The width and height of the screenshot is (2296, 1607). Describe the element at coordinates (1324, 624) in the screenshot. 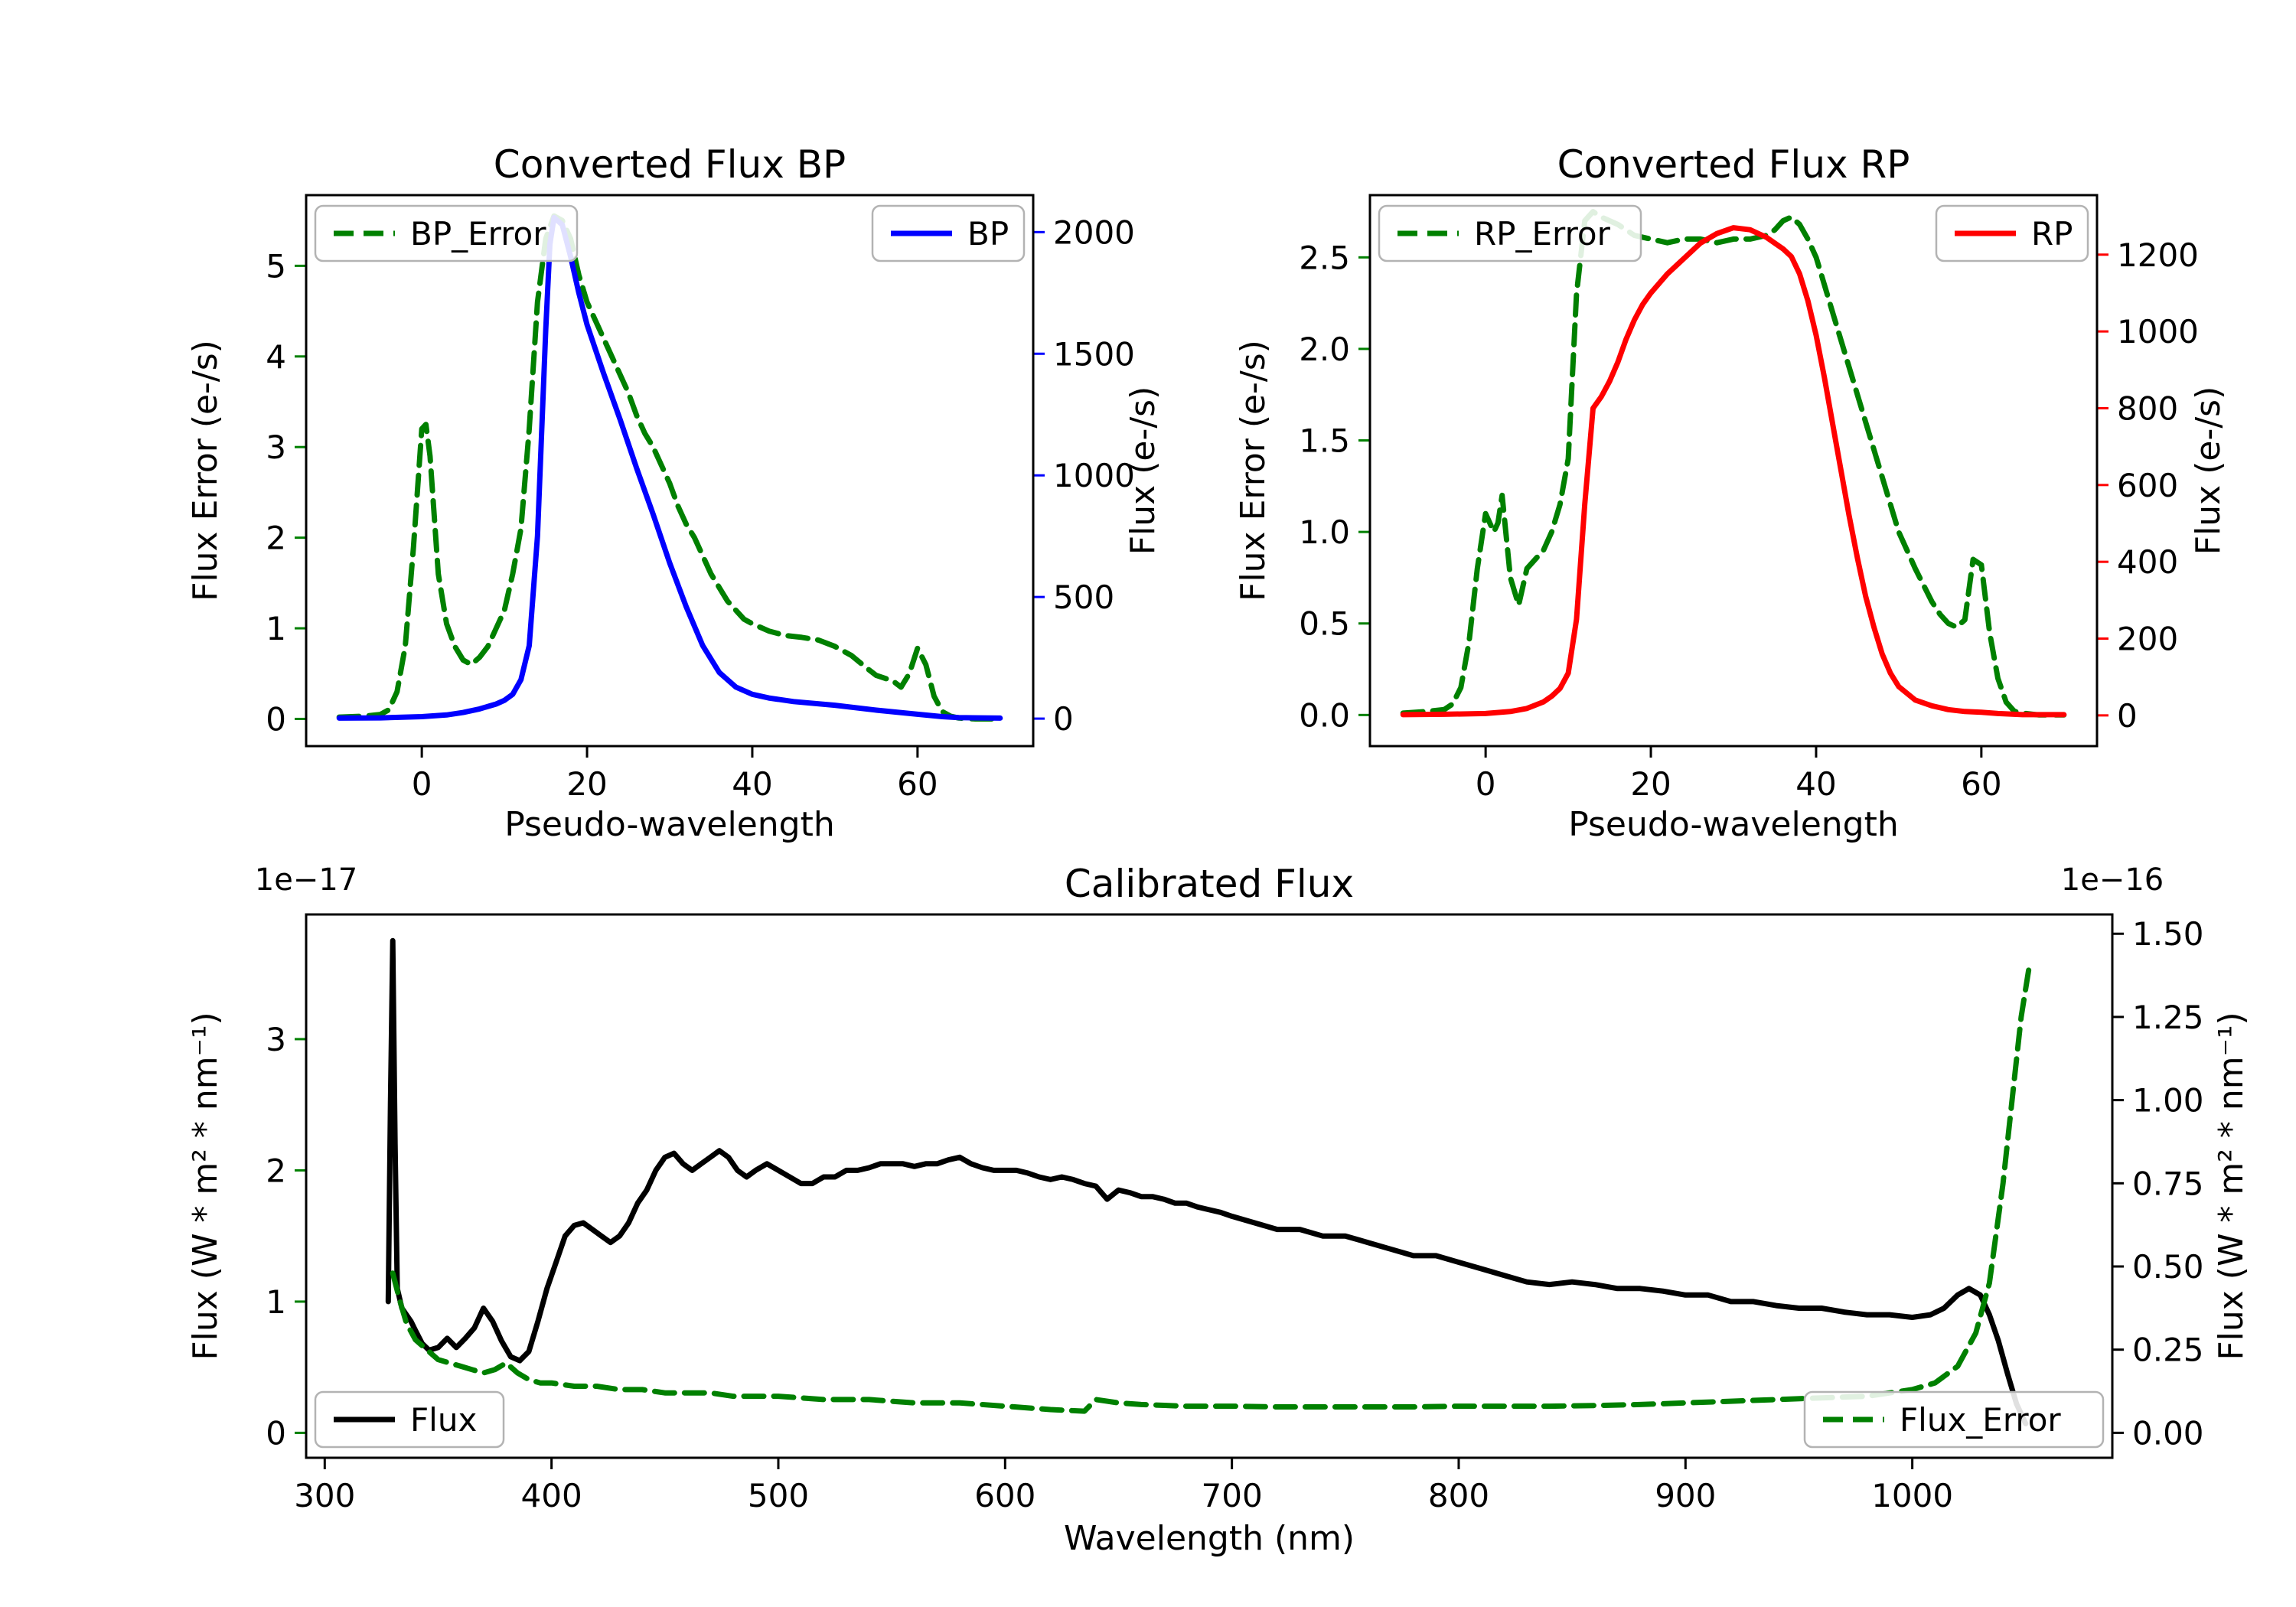

I see `rp-ytick-left-label: 0.5` at that location.